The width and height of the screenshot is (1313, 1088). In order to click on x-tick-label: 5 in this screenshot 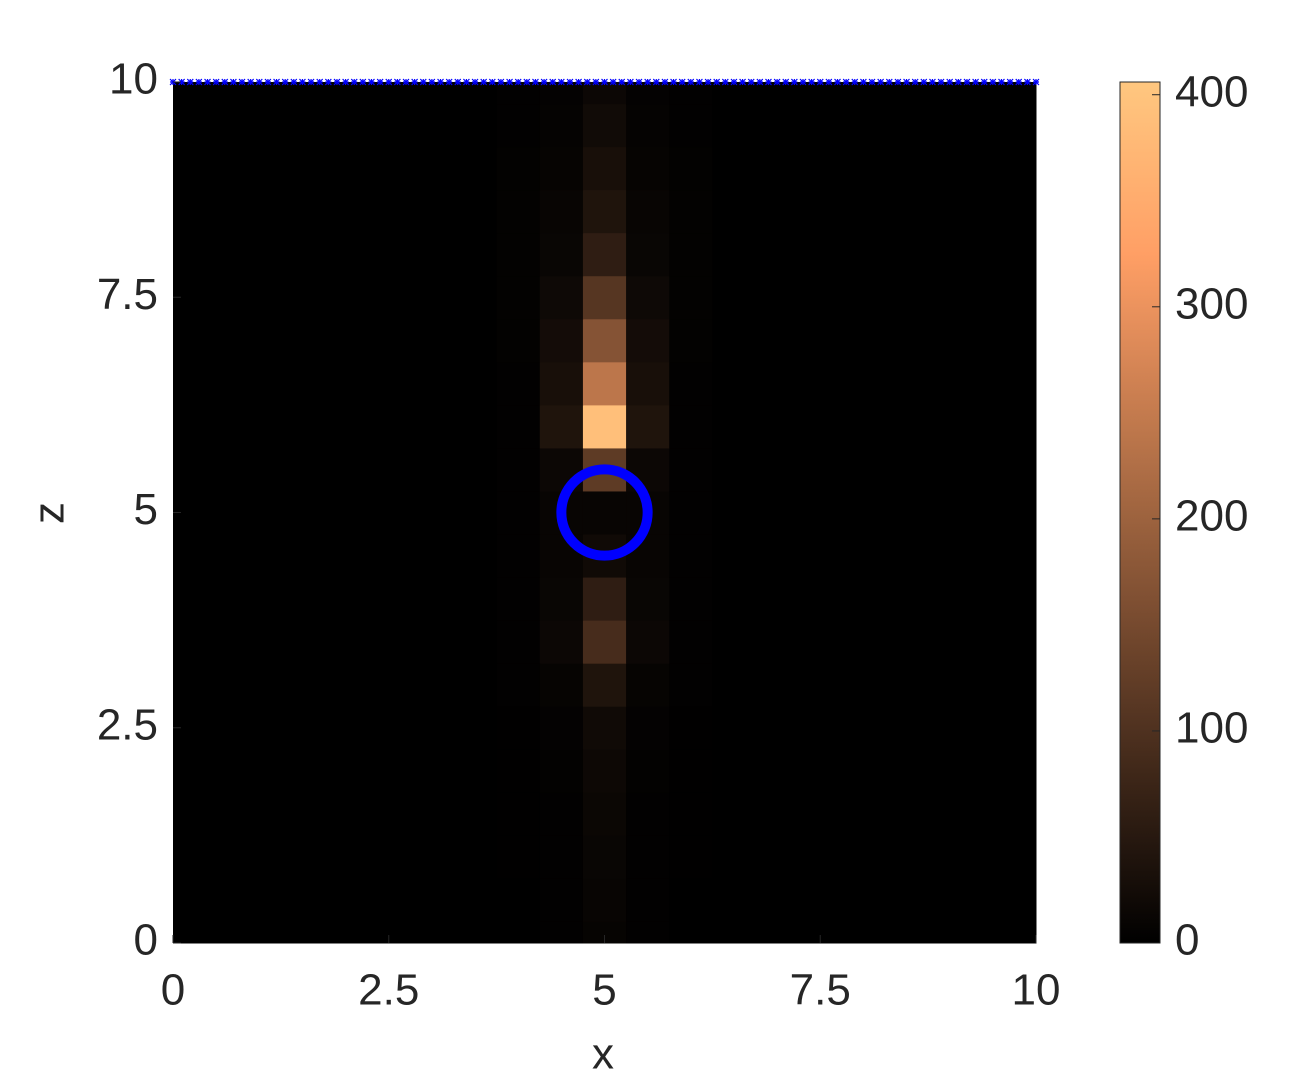, I will do `click(604, 990)`.